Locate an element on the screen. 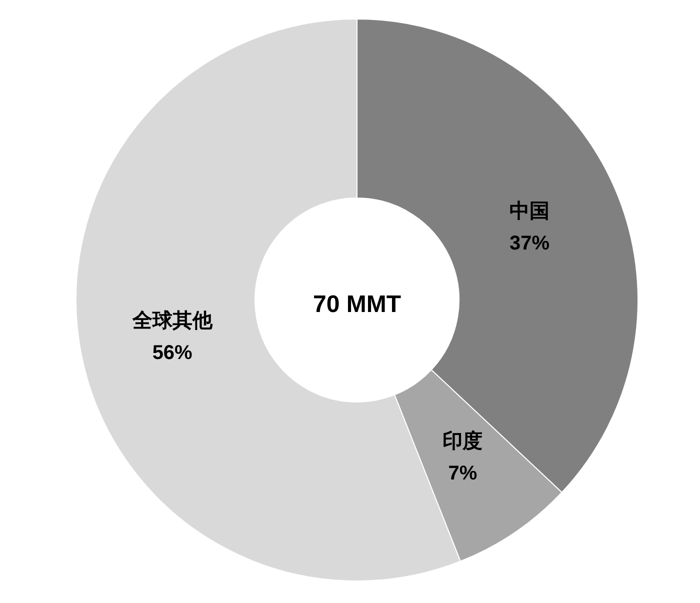 This screenshot has width=700, height=603. slice-label: 印度 is located at coordinates (462, 440).